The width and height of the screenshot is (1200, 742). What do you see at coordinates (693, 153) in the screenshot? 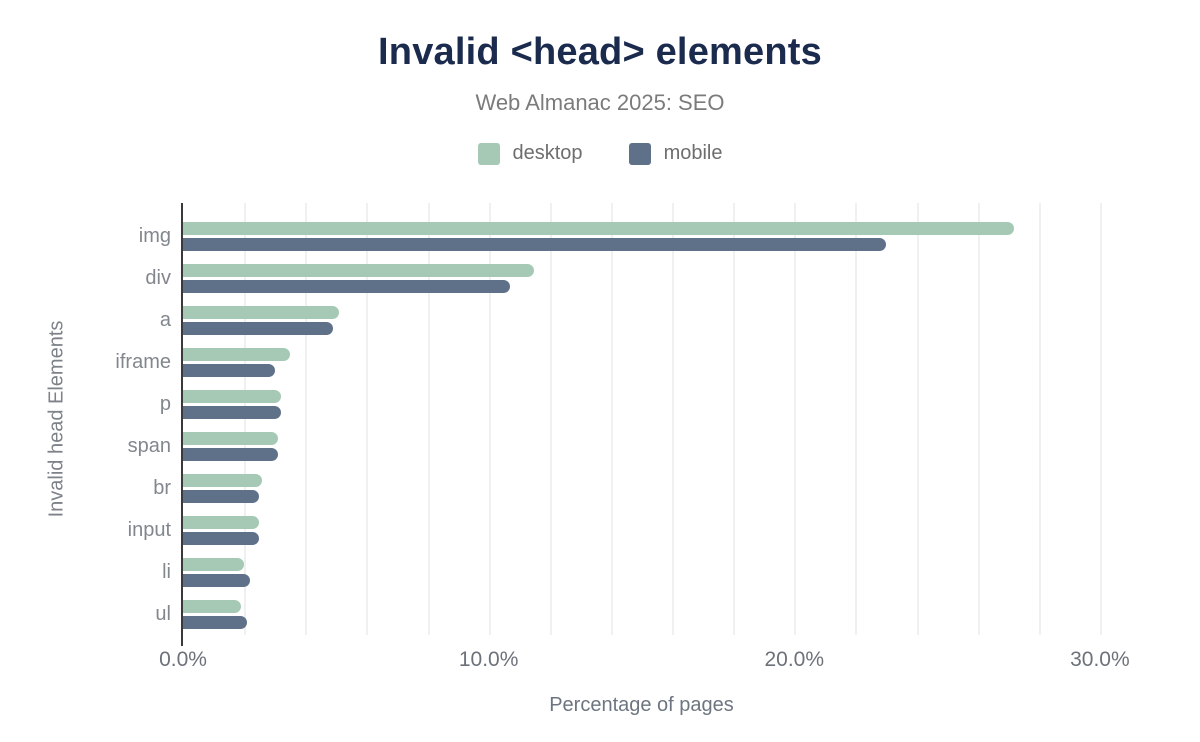
I see `legend-label-mobile: mobile` at bounding box center [693, 153].